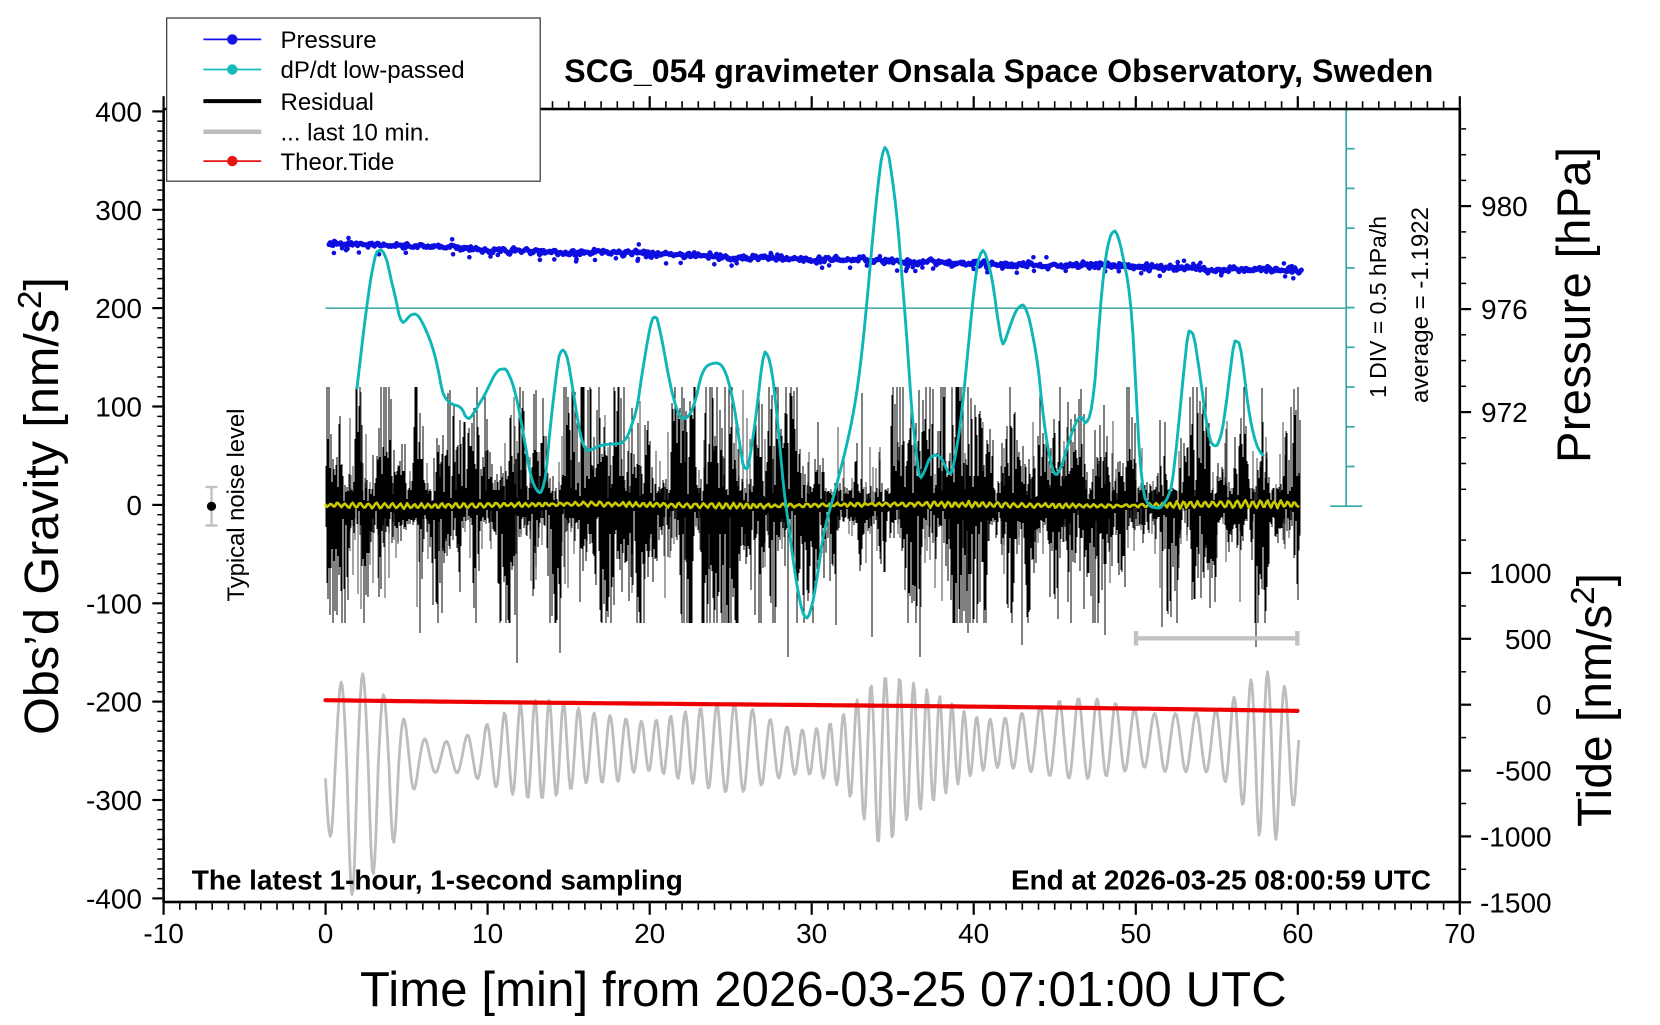 Image resolution: width=1660 pixels, height=1025 pixels. Describe the element at coordinates (1528, 639) in the screenshot. I see `svg-text: 500` at that location.